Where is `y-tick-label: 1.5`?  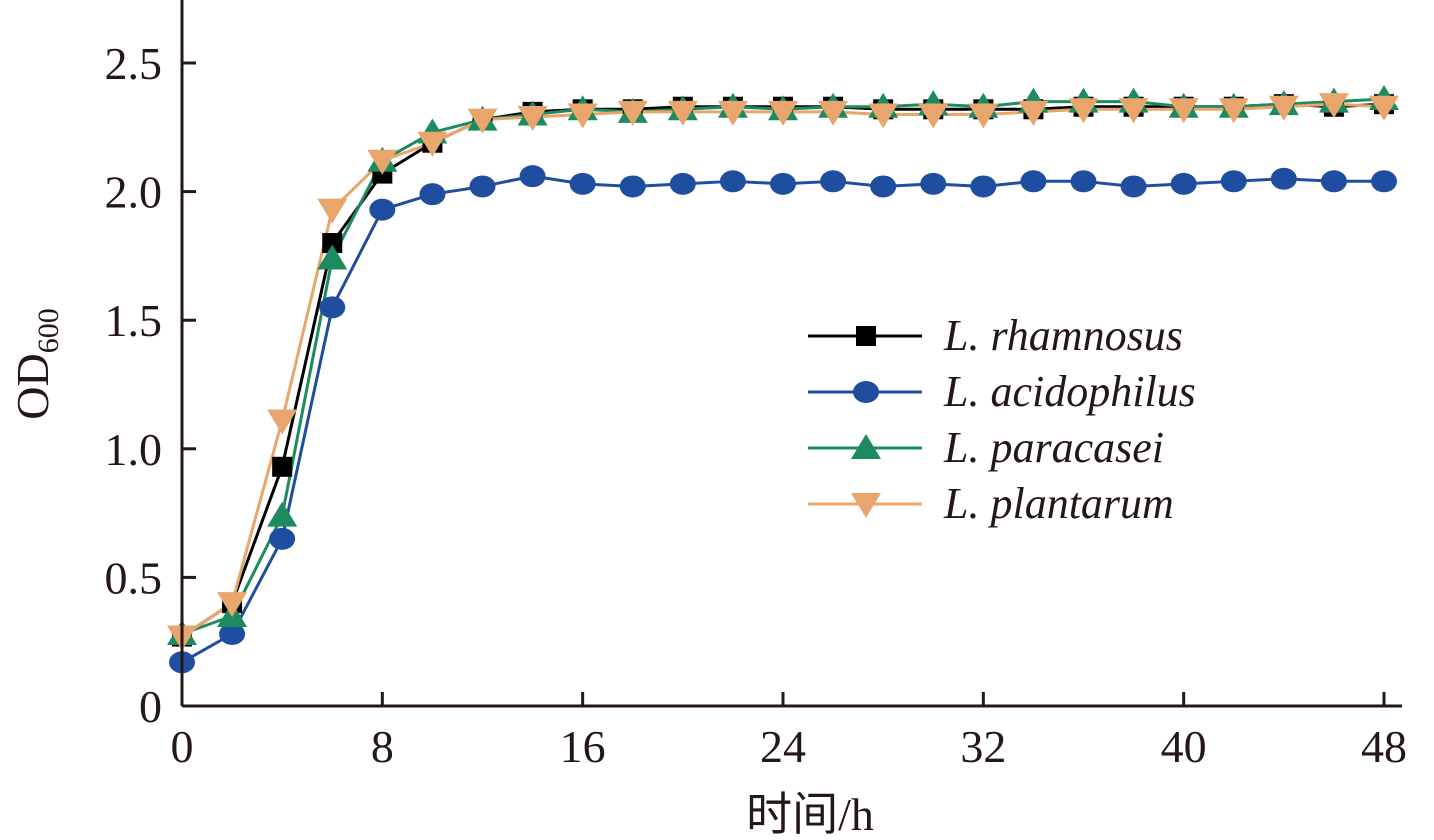 y-tick-label: 1.5 is located at coordinates (134, 320).